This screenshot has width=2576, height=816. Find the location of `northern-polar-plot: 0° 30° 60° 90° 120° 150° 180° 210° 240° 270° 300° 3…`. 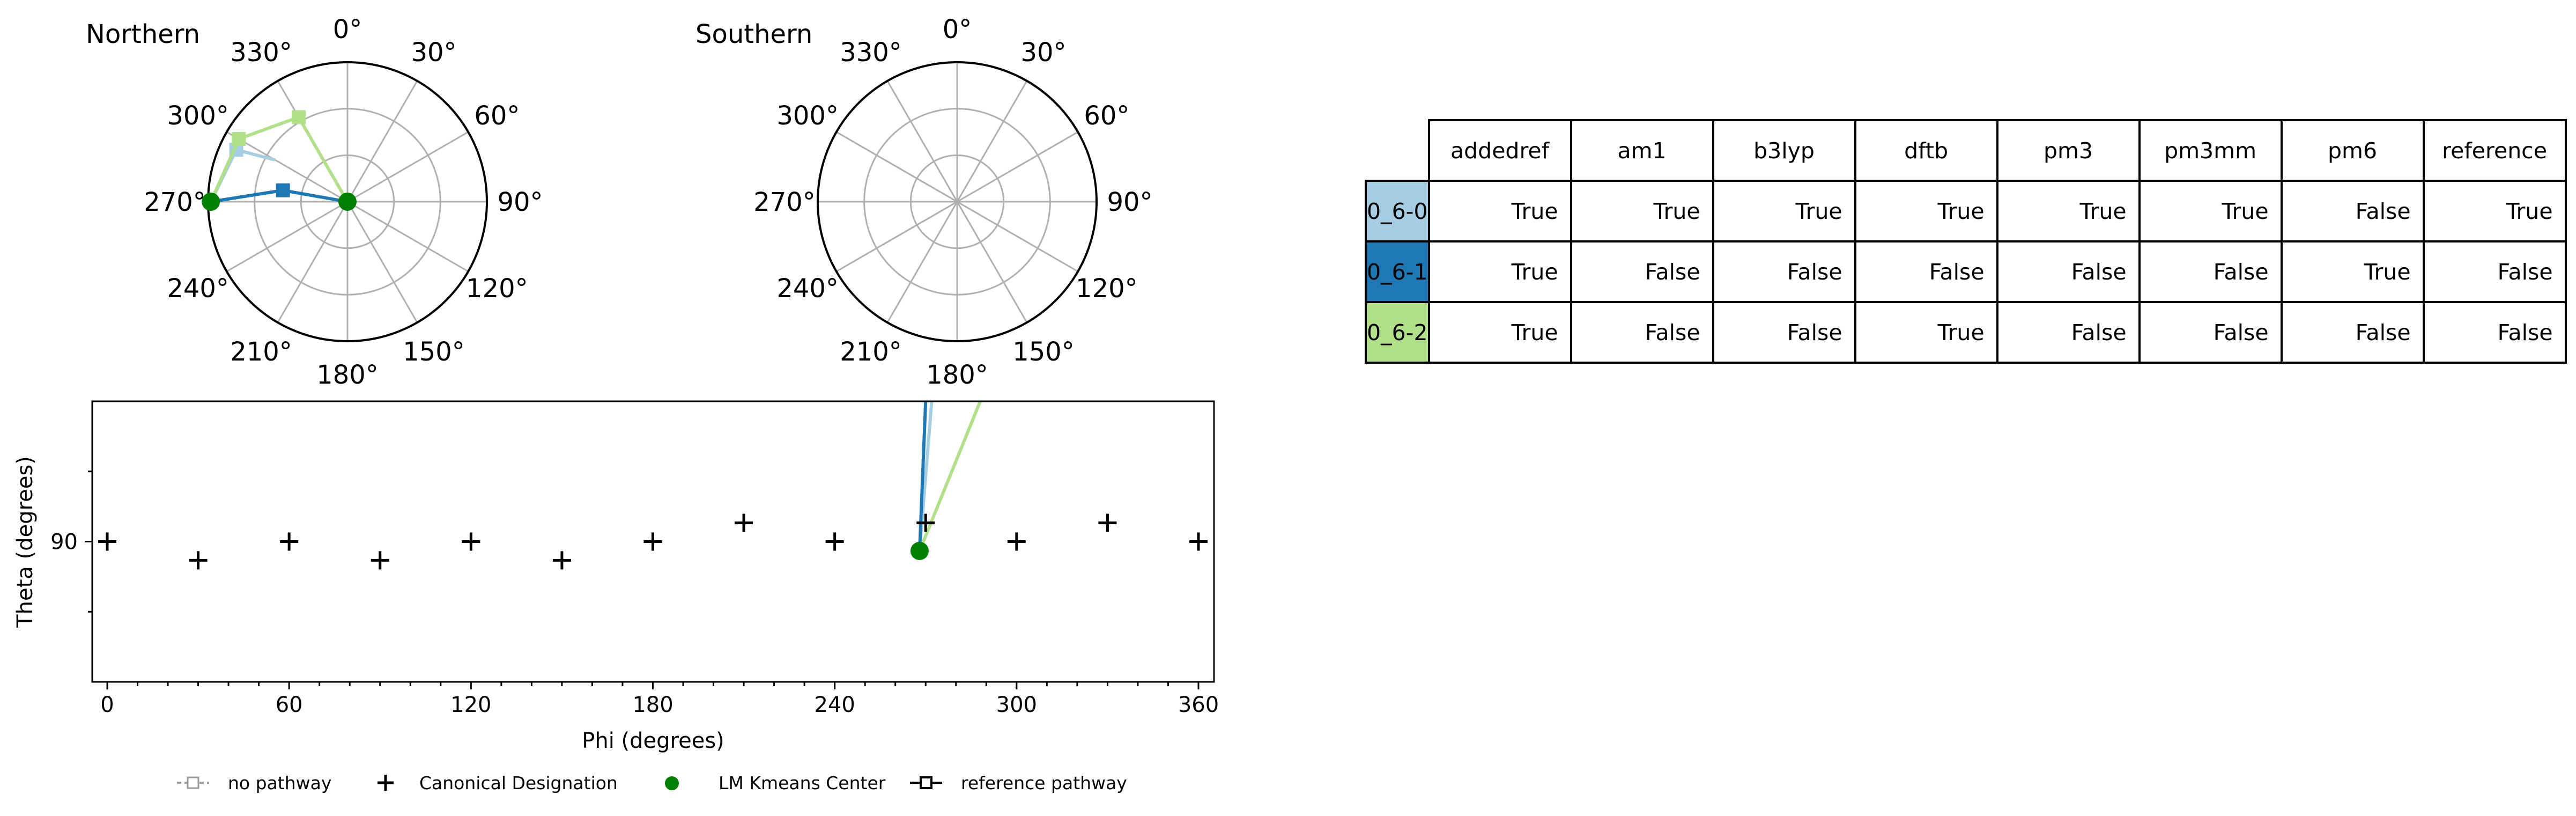

northern-polar-plot: 0° 30° 60° 90° 120° 150° 180° 210° 240° 270° 300° 3… is located at coordinates (343, 202).